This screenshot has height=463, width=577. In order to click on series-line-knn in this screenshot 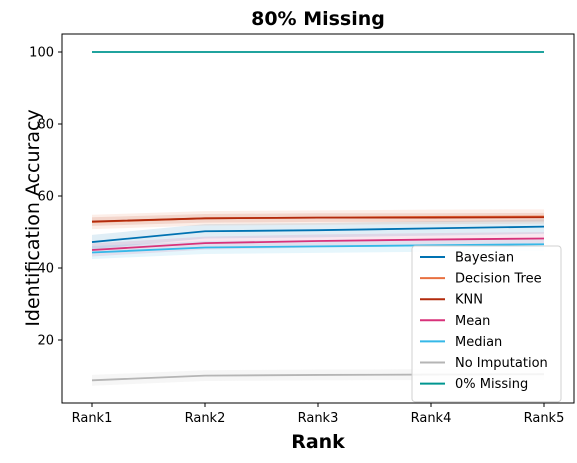, I will do `click(318, 219)`.